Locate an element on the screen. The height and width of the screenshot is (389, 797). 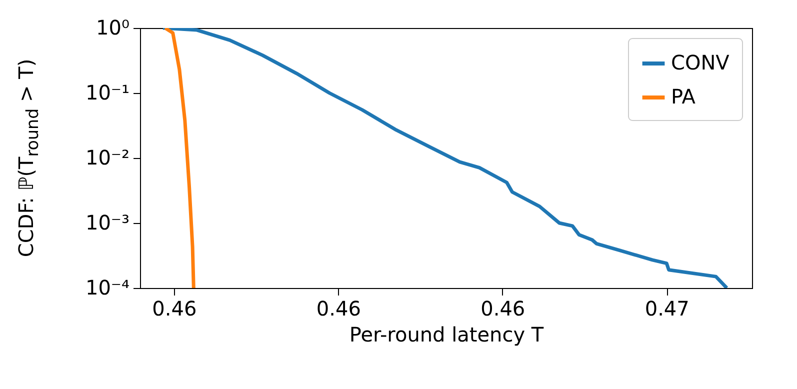
y-tick-label: 10⁻¹ is located at coordinates (107, 92).